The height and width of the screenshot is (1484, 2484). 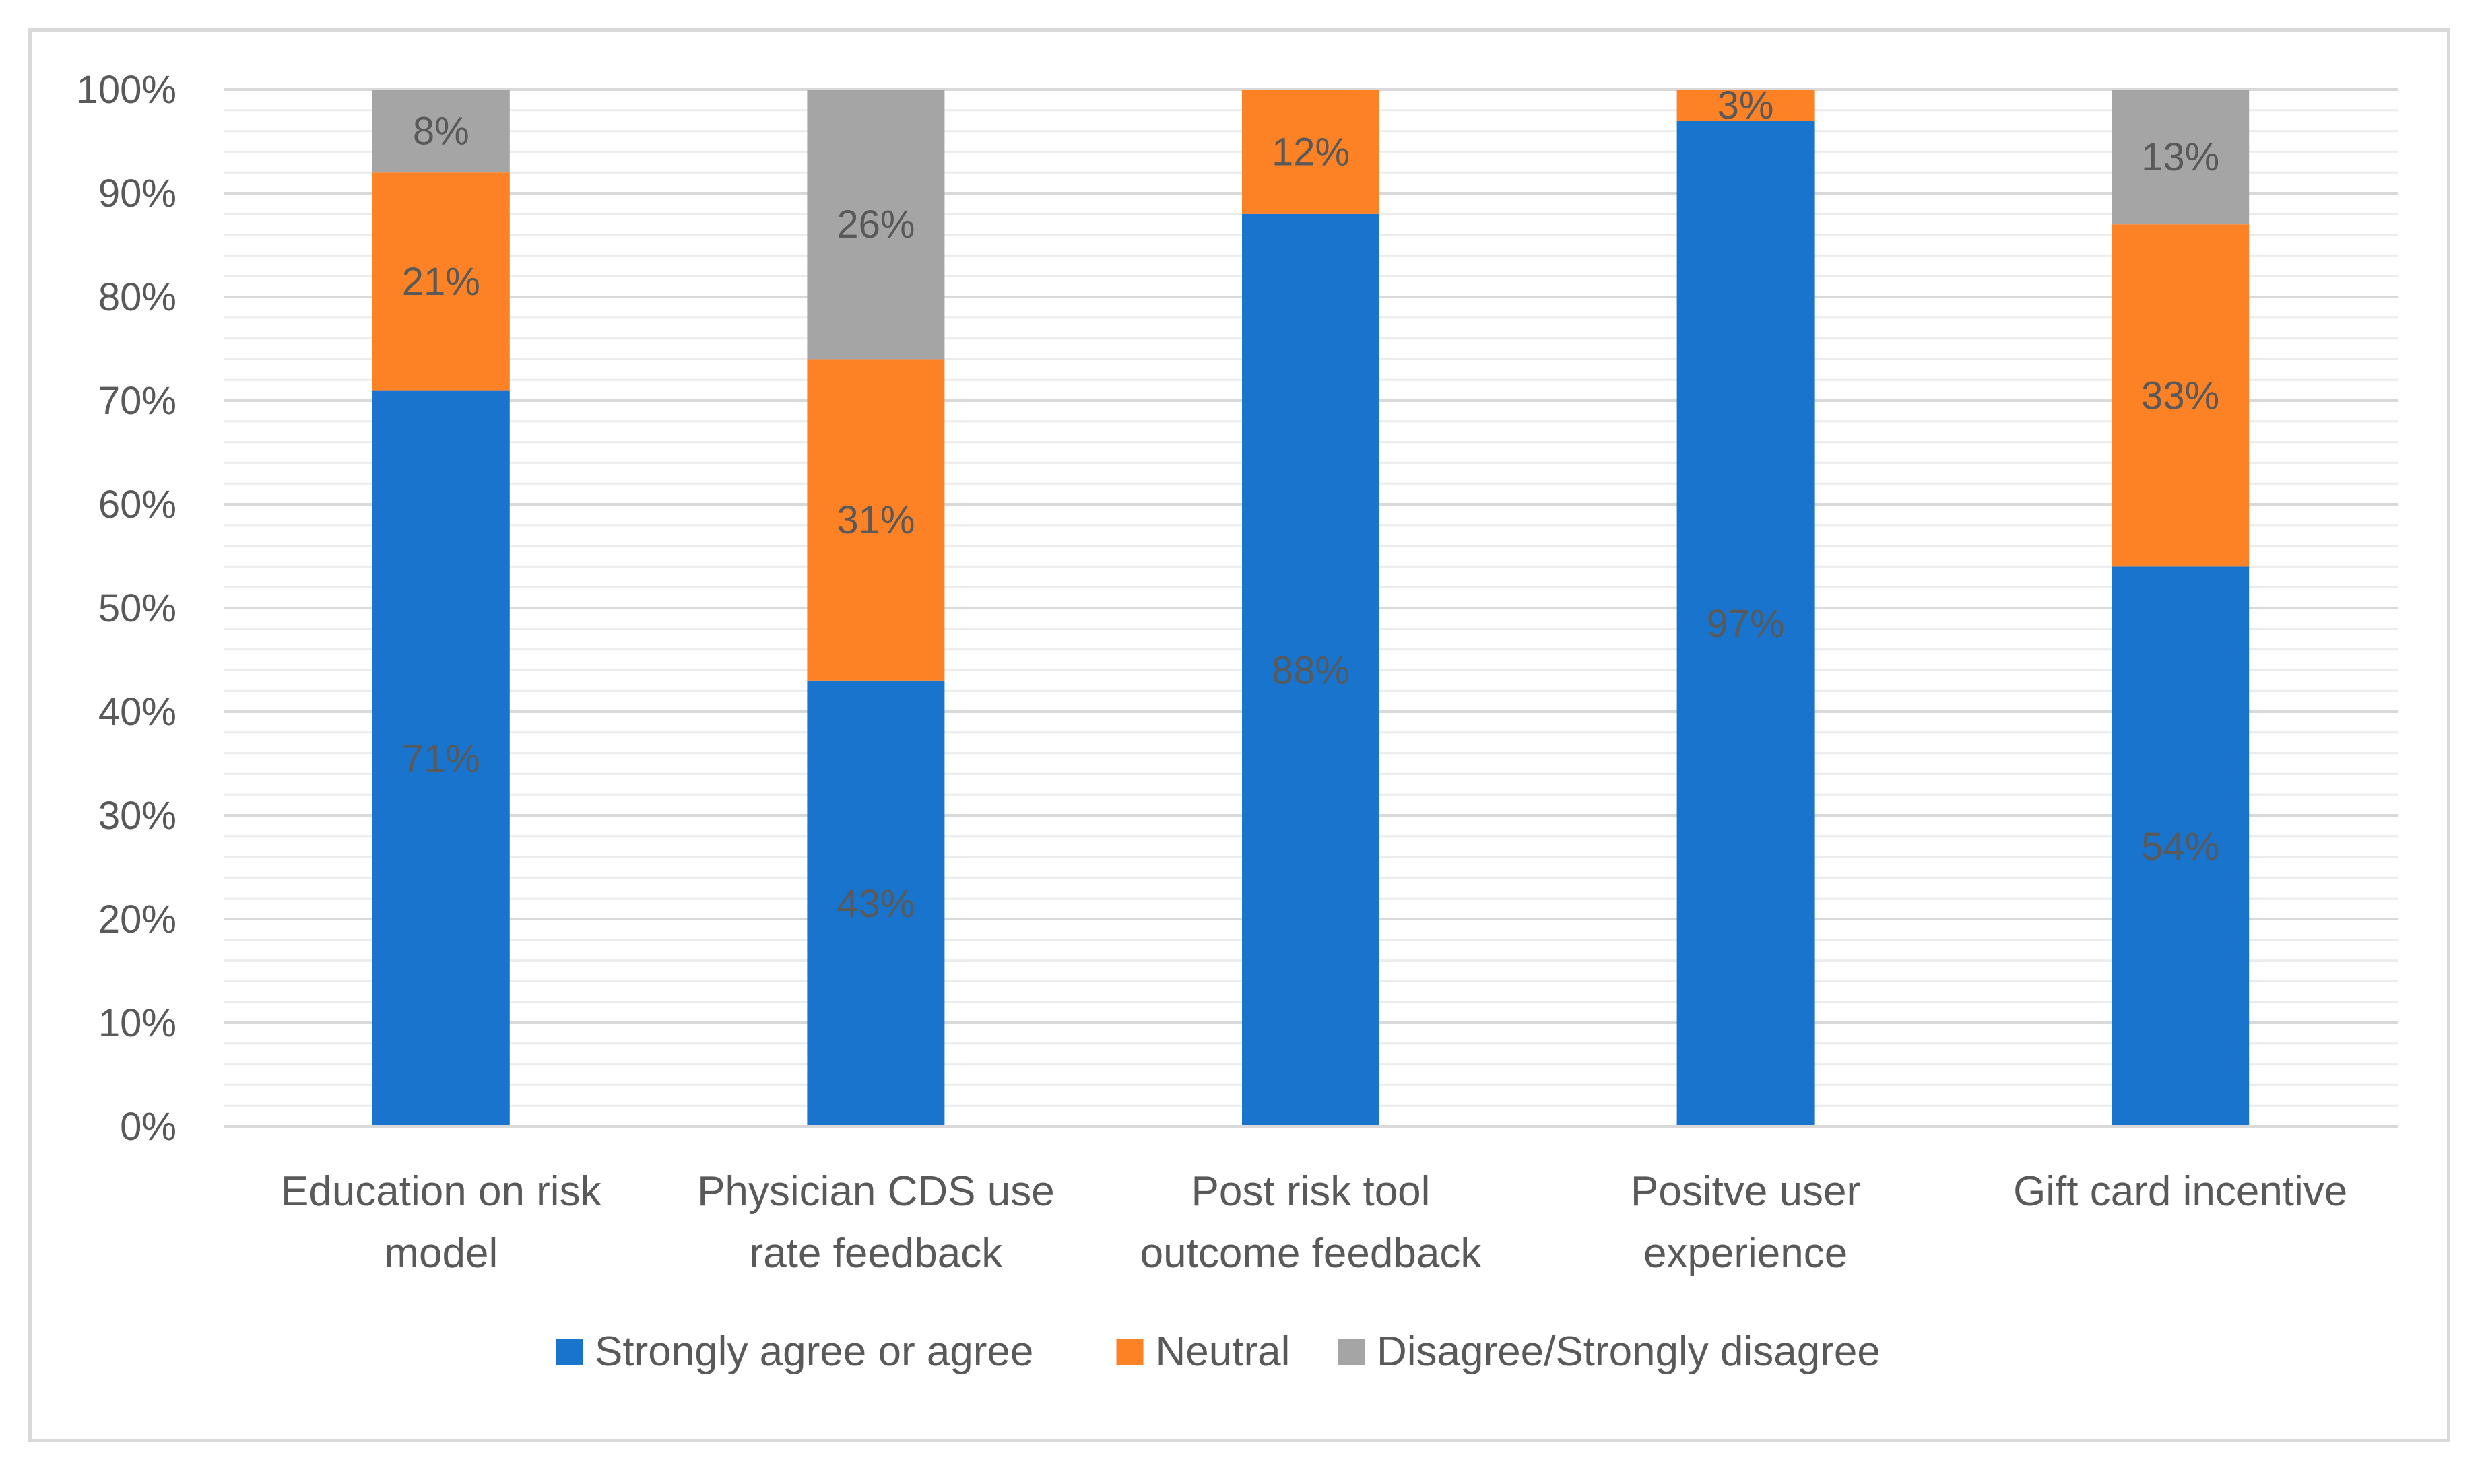 What do you see at coordinates (876, 1191) in the screenshot?
I see `x-category-label: Physician CDS use` at bounding box center [876, 1191].